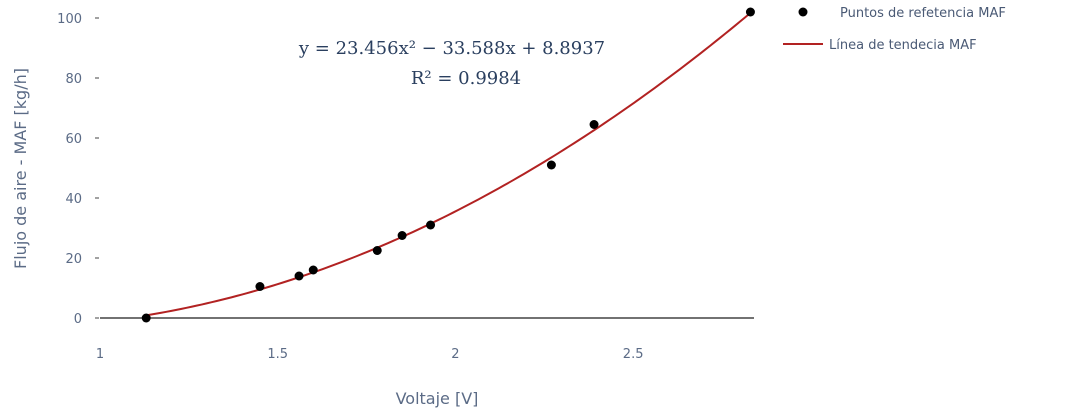  Describe the element at coordinates (73, 139) in the screenshot. I see `y-tick-label: 60` at that location.